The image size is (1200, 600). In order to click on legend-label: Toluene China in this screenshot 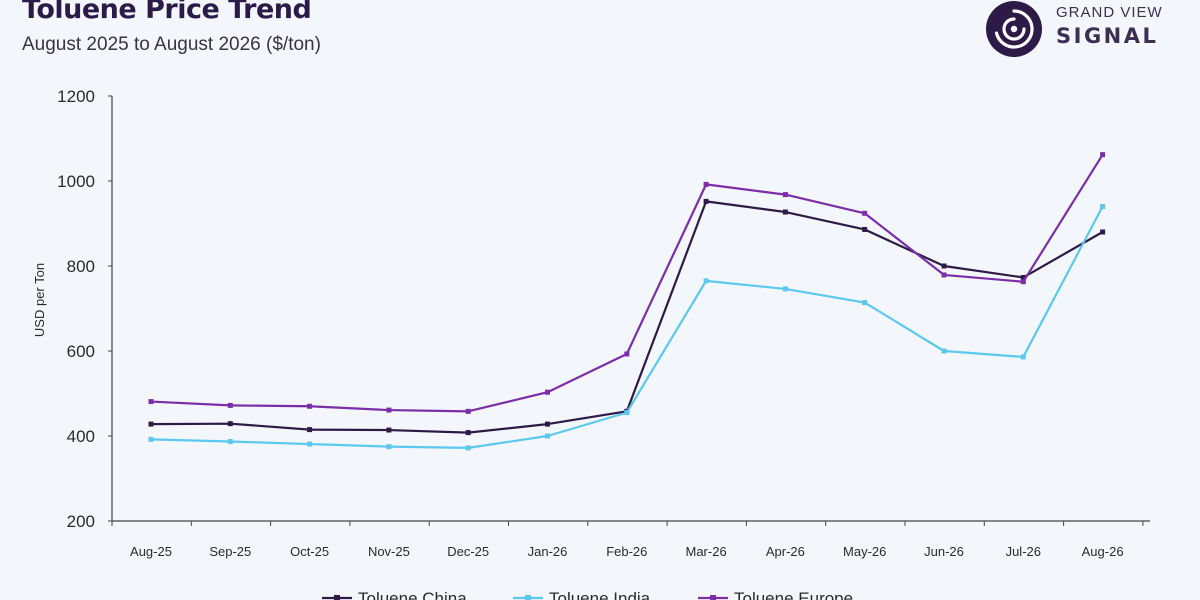, I will do `click(412, 594)`.